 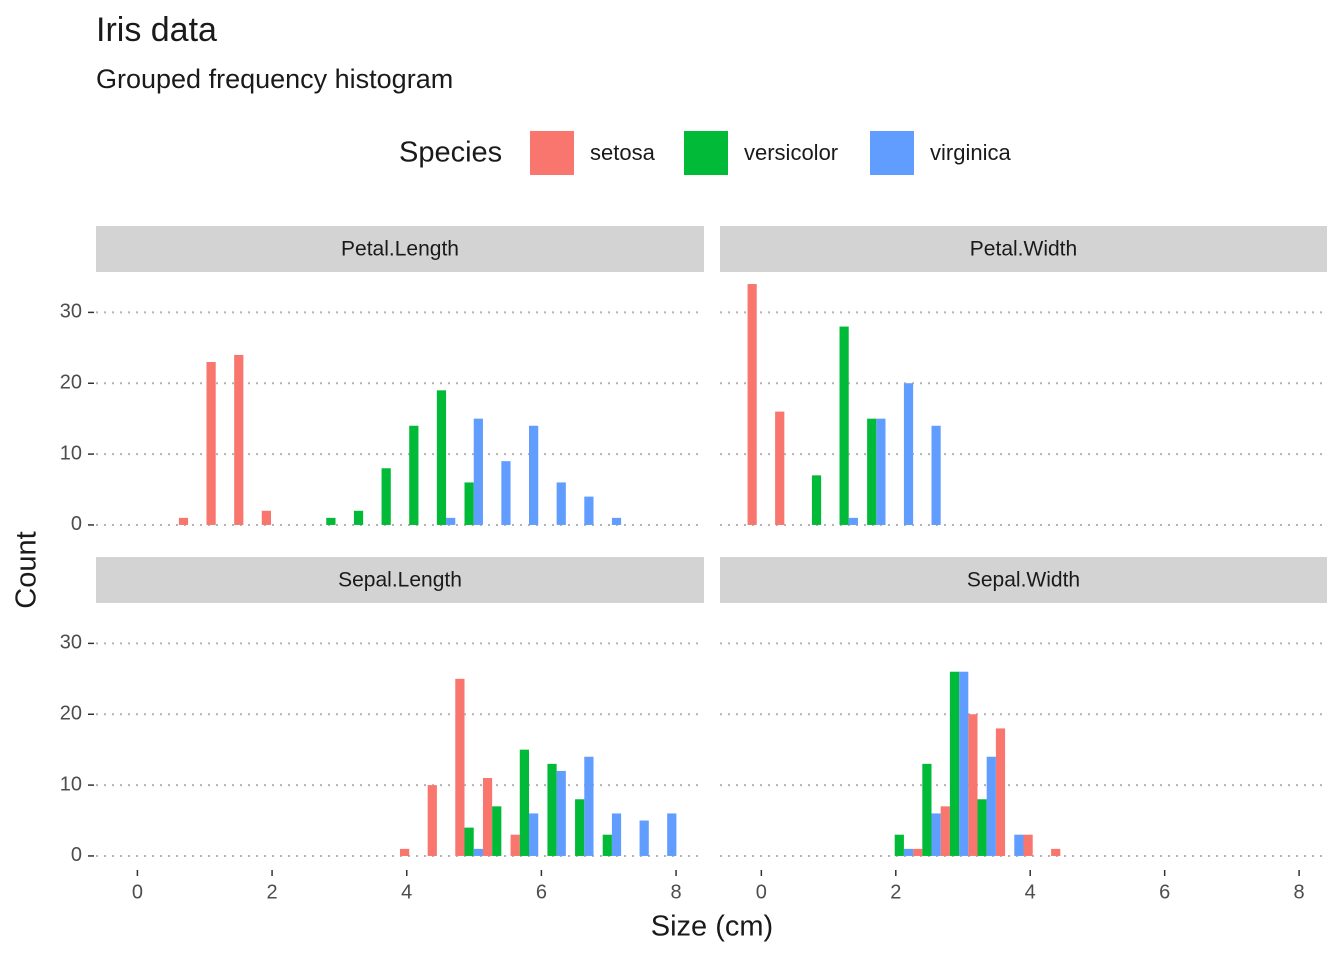 What do you see at coordinates (450, 153) in the screenshot?
I see `legend-title: Species` at bounding box center [450, 153].